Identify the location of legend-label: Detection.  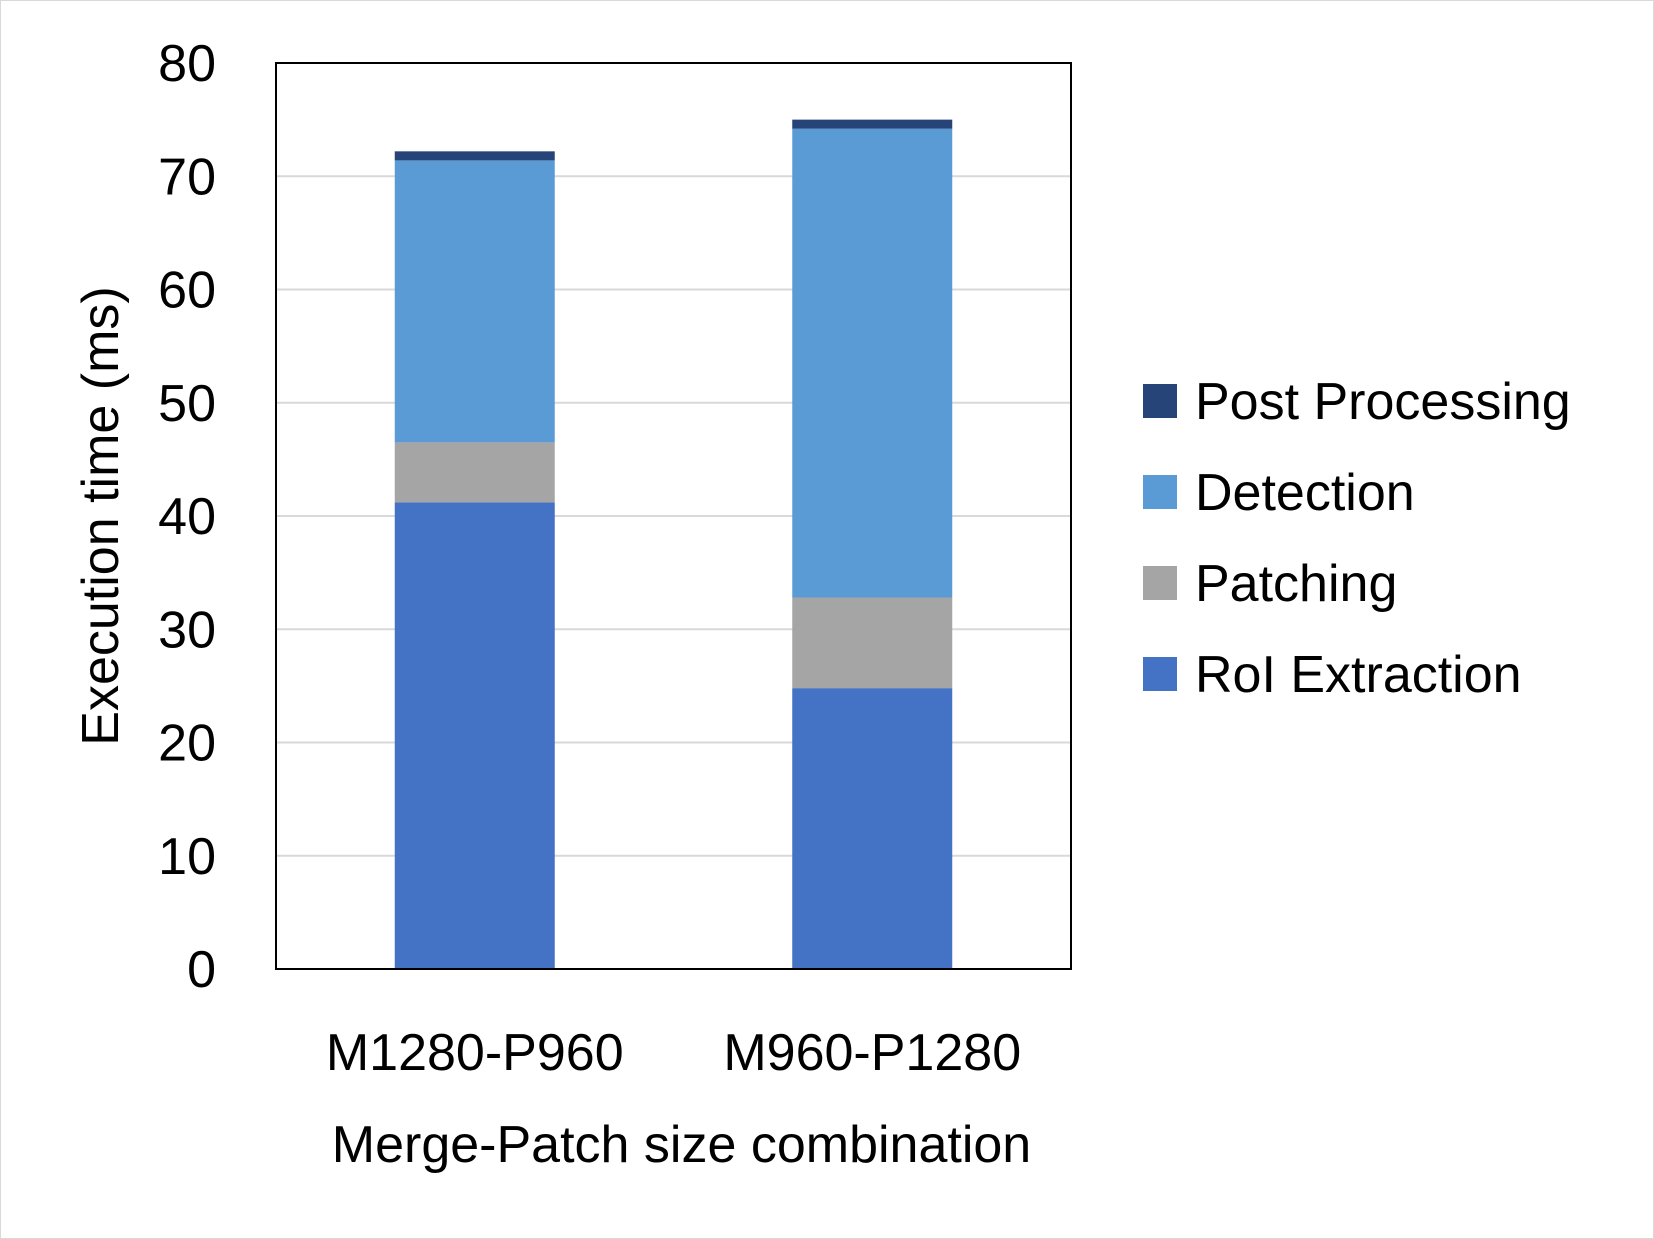
(1305, 493).